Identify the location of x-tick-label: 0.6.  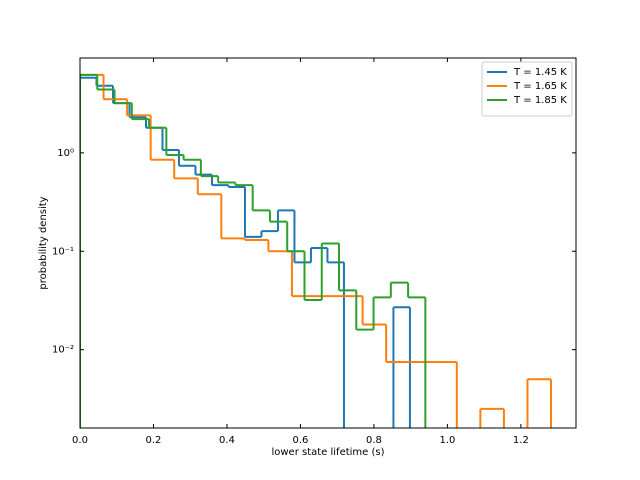
(300, 440).